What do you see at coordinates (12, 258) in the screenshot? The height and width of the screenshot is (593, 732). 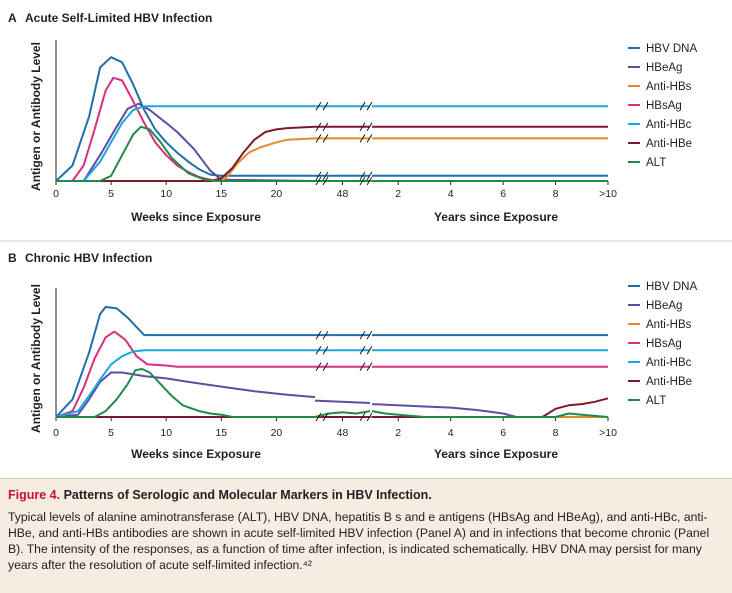 I see `panel-letter: B` at bounding box center [12, 258].